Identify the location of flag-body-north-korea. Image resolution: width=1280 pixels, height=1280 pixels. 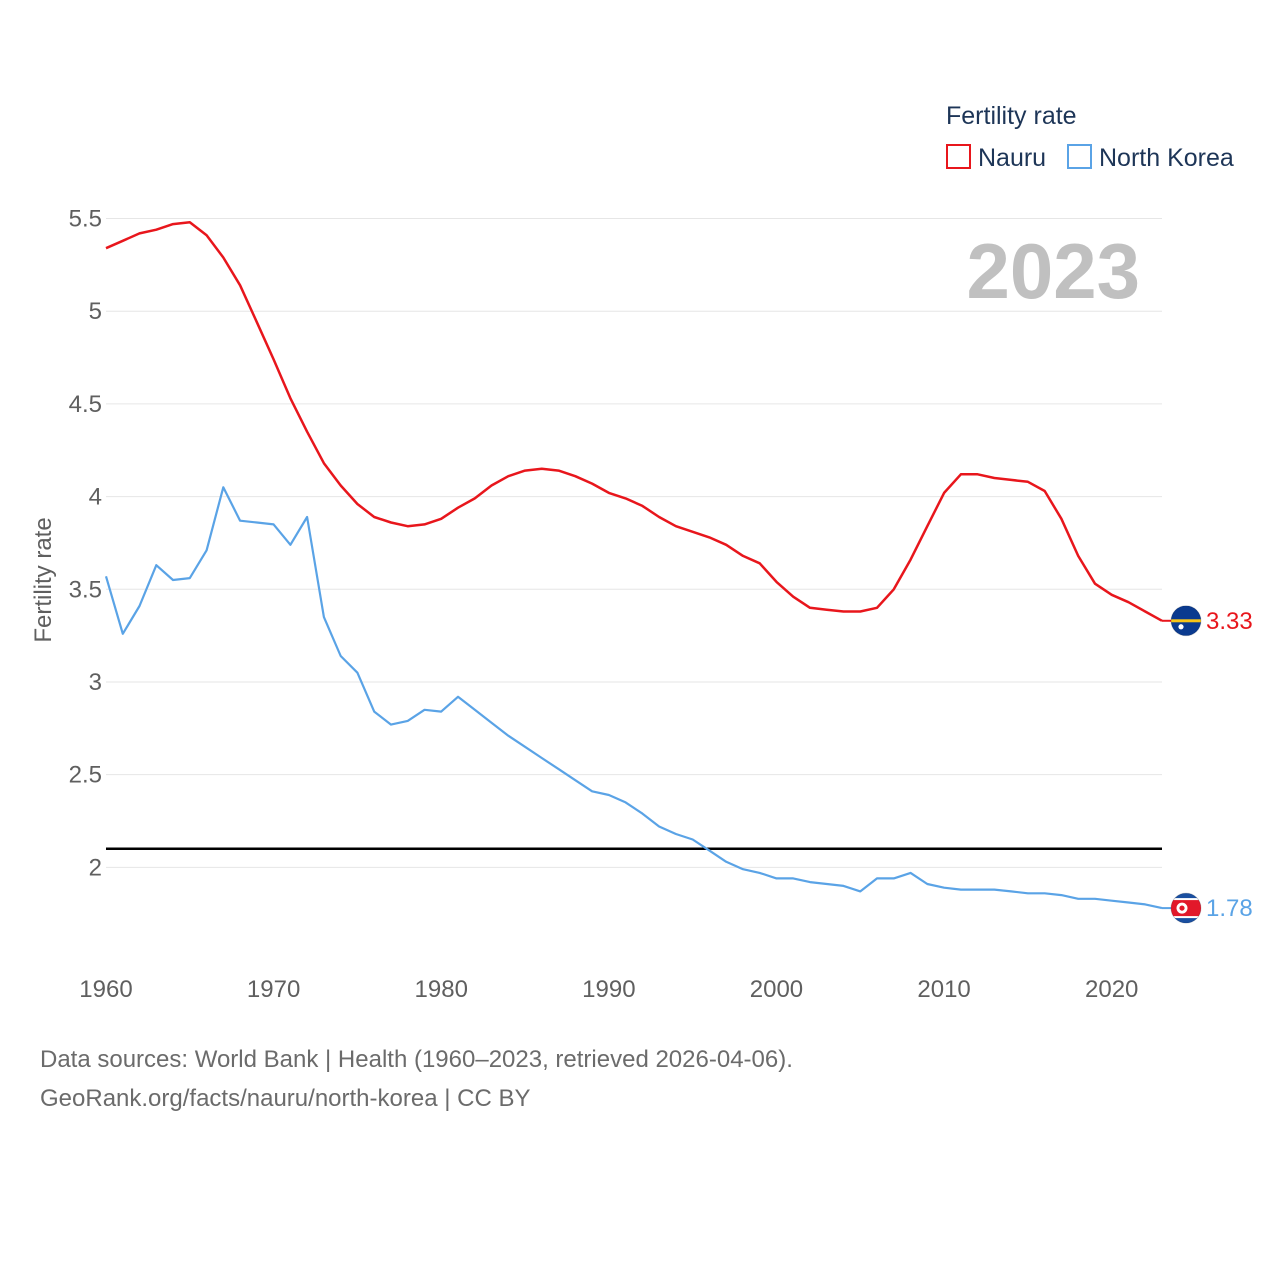
(1186, 908).